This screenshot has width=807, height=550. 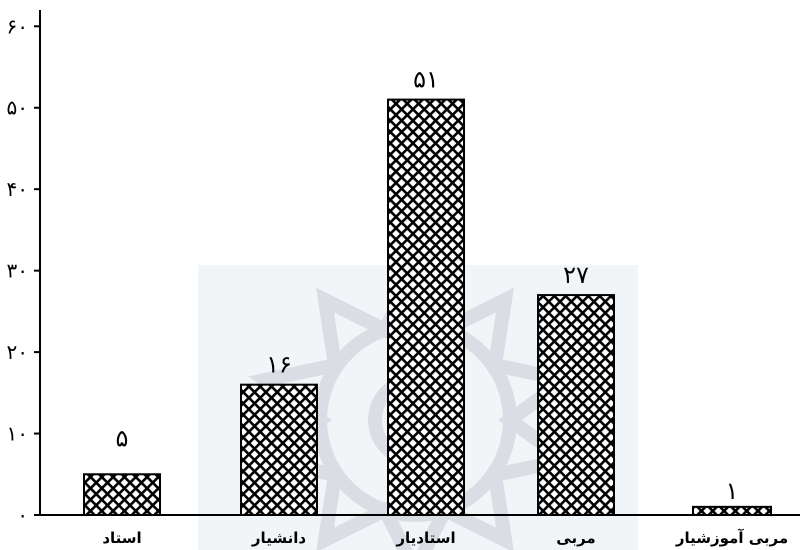 What do you see at coordinates (575, 538) in the screenshot?
I see `category-label: مربی` at bounding box center [575, 538].